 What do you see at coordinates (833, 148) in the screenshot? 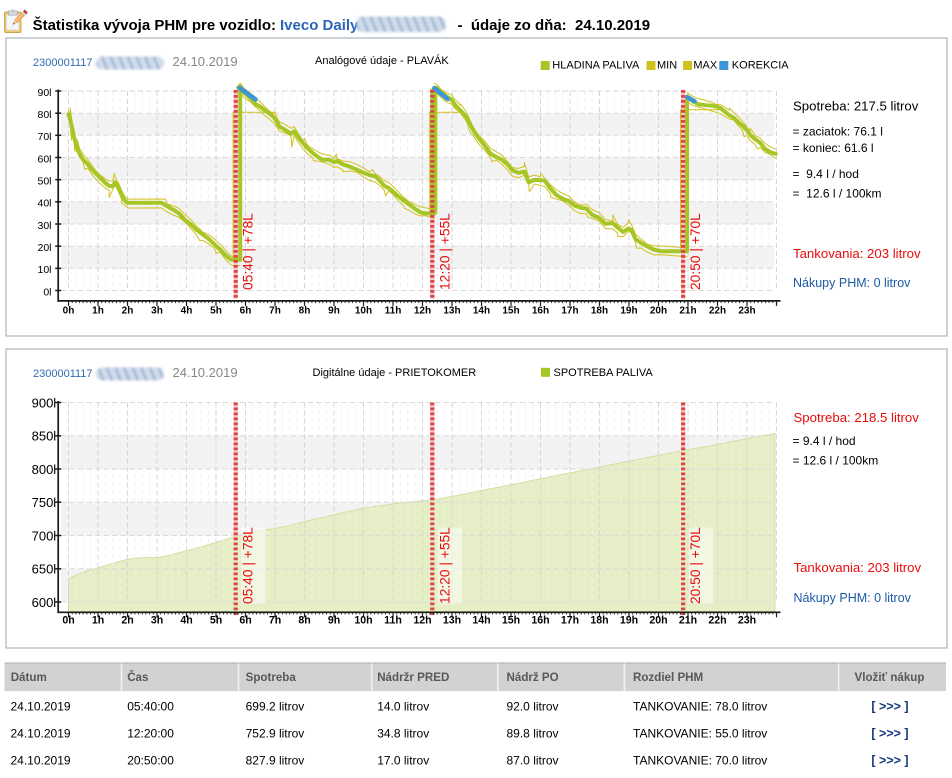
I see `svg-text: = koniec: 61.6 l` at bounding box center [833, 148].